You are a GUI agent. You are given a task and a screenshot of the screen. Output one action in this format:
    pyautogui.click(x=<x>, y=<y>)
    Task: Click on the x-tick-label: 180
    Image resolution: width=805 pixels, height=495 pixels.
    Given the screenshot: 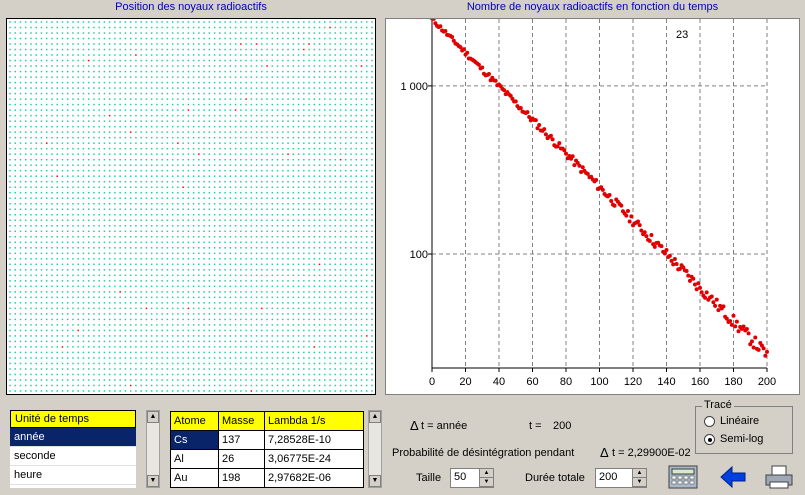 What is the action you would take?
    pyautogui.click(x=733, y=382)
    